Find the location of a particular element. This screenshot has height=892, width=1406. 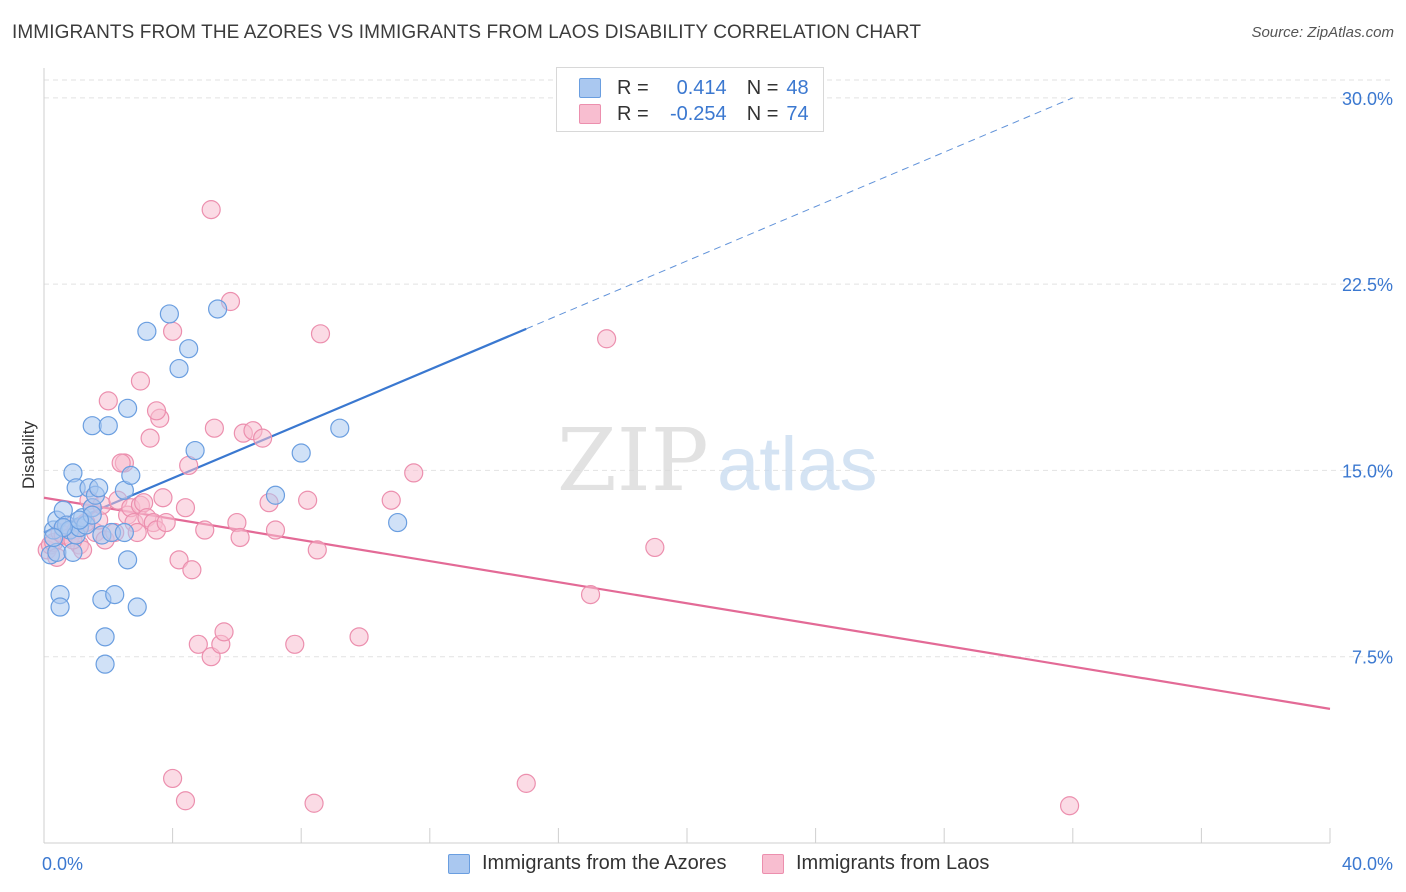

watermark-zip: ZIP is located at coordinates (633, 461).